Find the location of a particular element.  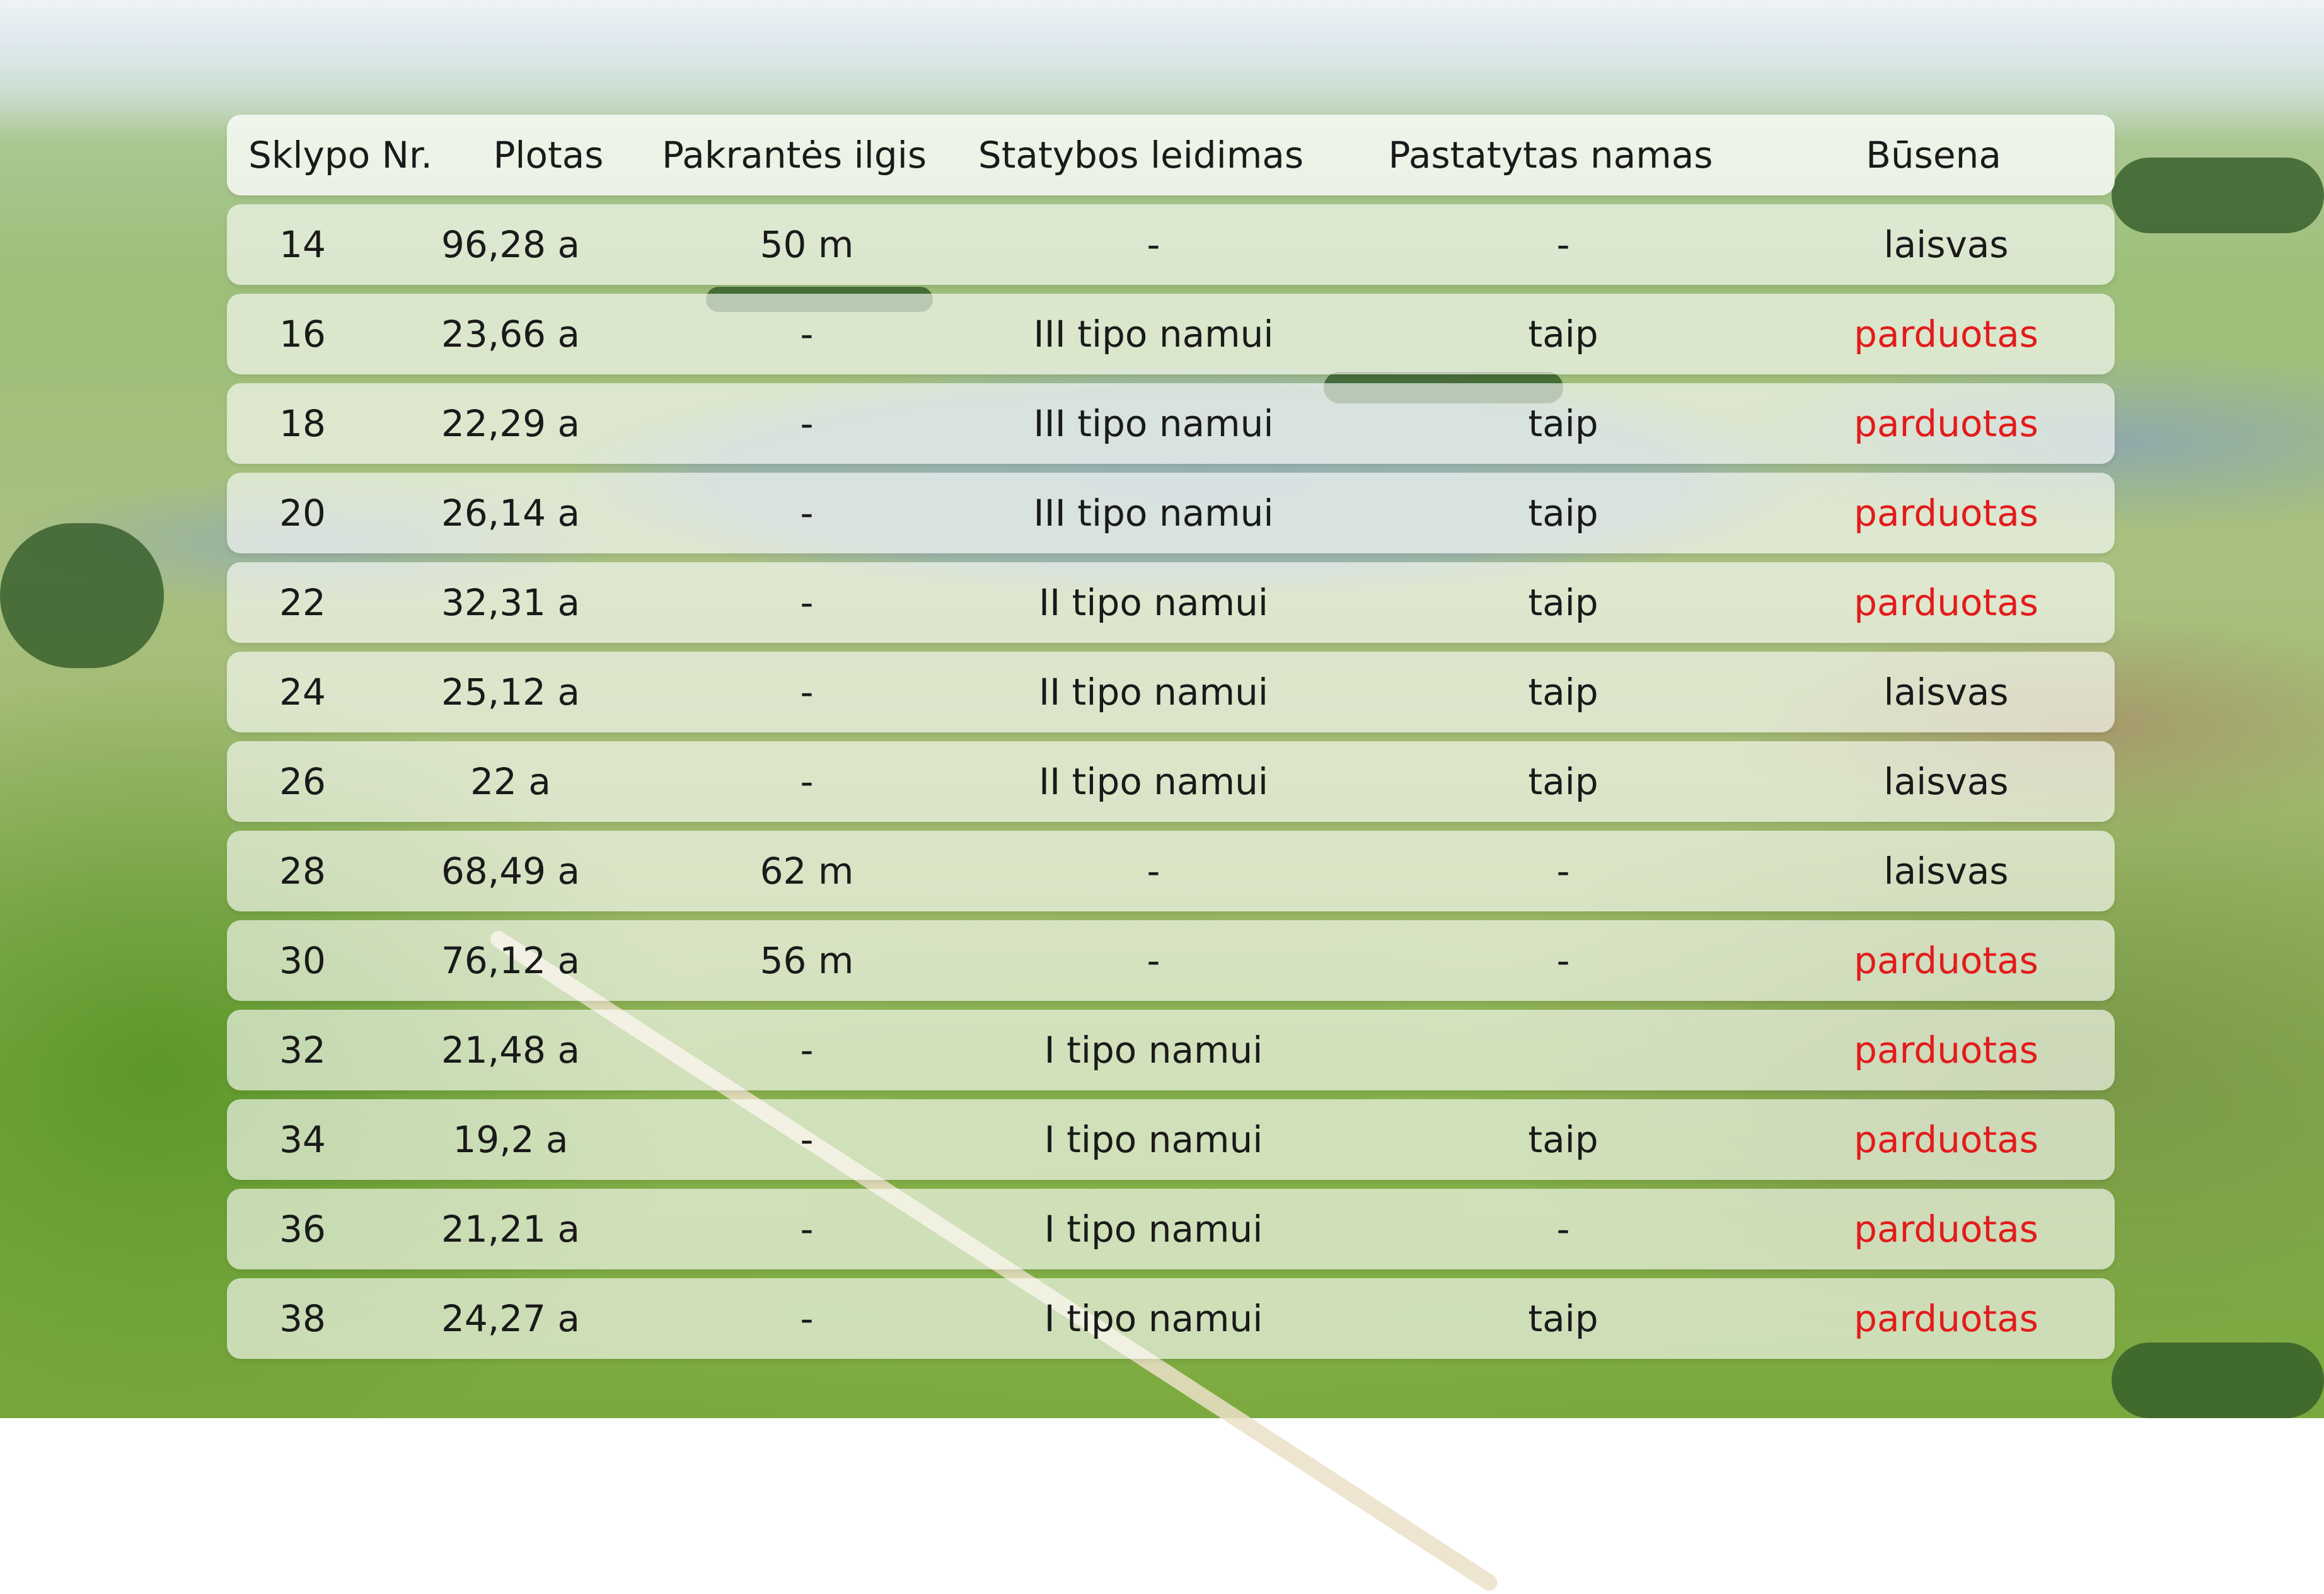

table-row: 26 22 a - II tipo namui taip laisvas is located at coordinates (1171, 781).